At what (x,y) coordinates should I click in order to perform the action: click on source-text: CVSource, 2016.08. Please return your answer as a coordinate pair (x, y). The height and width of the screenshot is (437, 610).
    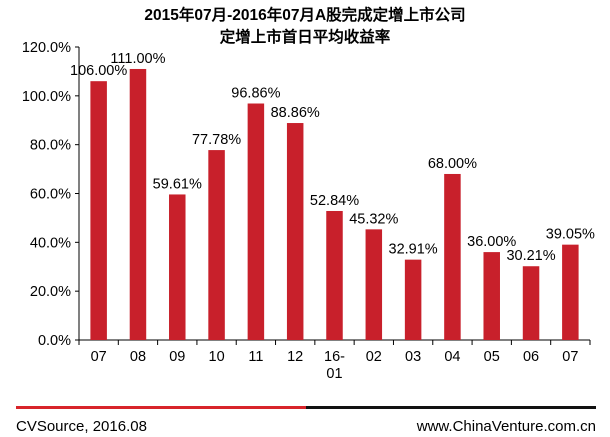
    Looking at the image, I should click on (81, 426).